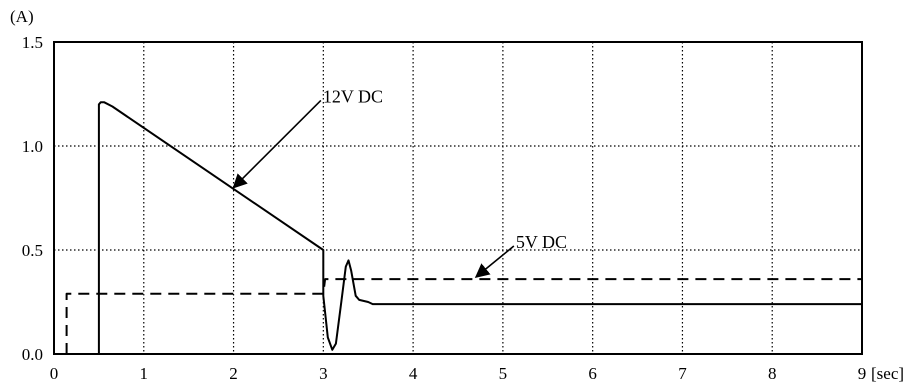 The width and height of the screenshot is (919, 387). I want to click on x-tick-label: 5, so click(503, 373).